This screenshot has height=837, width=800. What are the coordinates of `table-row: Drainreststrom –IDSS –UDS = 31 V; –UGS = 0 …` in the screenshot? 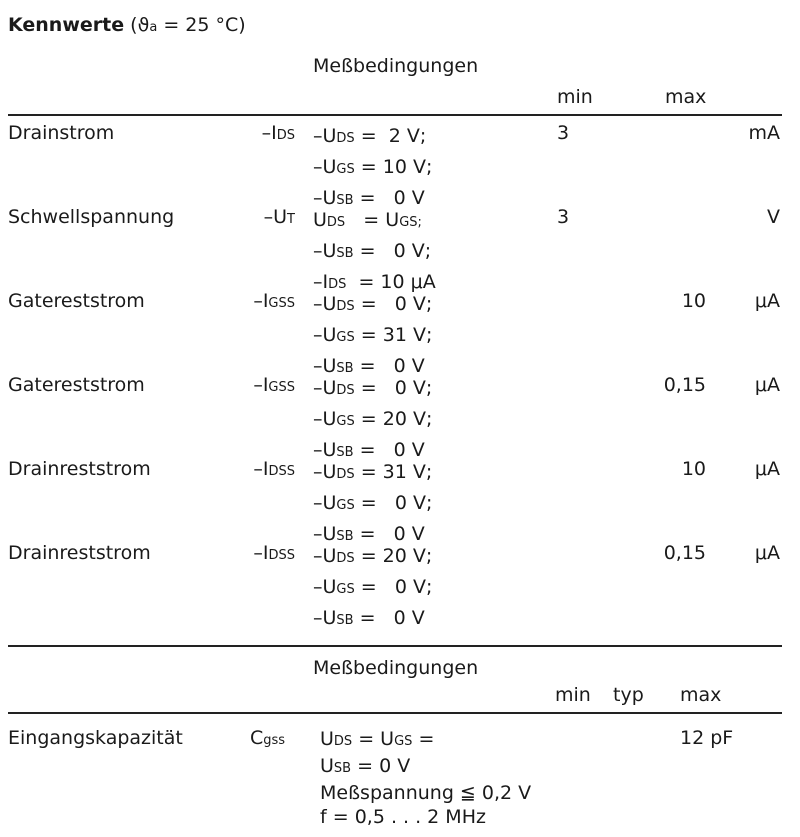 It's located at (400, 501).